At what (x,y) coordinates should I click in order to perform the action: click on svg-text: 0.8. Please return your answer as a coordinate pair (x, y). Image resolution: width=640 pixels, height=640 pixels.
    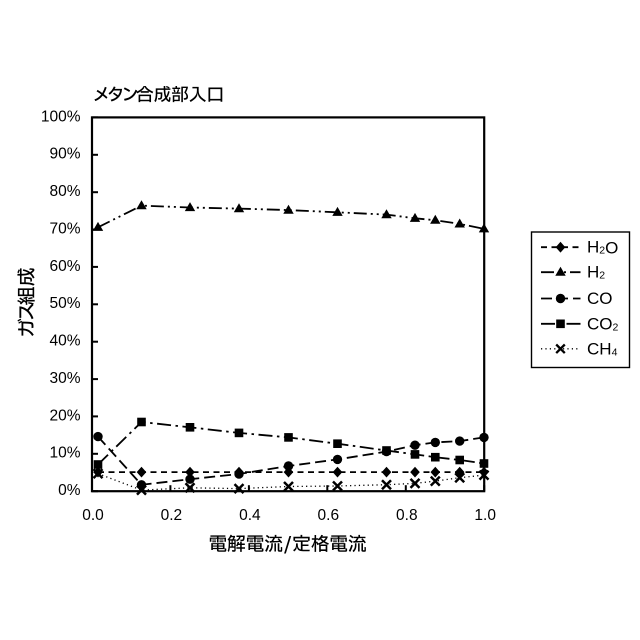
    Looking at the image, I should click on (407, 515).